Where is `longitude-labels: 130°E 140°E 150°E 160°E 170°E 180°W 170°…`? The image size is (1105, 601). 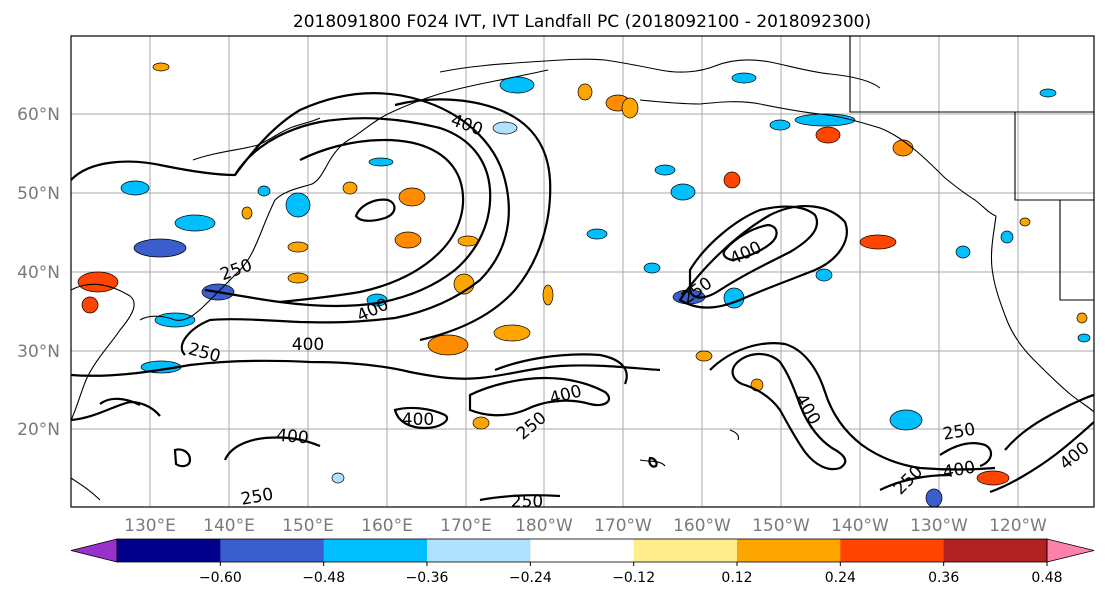
longitude-labels: 130°E 140°E 150°E 160°E 170°E 180°W 170°… is located at coordinates (585, 526).